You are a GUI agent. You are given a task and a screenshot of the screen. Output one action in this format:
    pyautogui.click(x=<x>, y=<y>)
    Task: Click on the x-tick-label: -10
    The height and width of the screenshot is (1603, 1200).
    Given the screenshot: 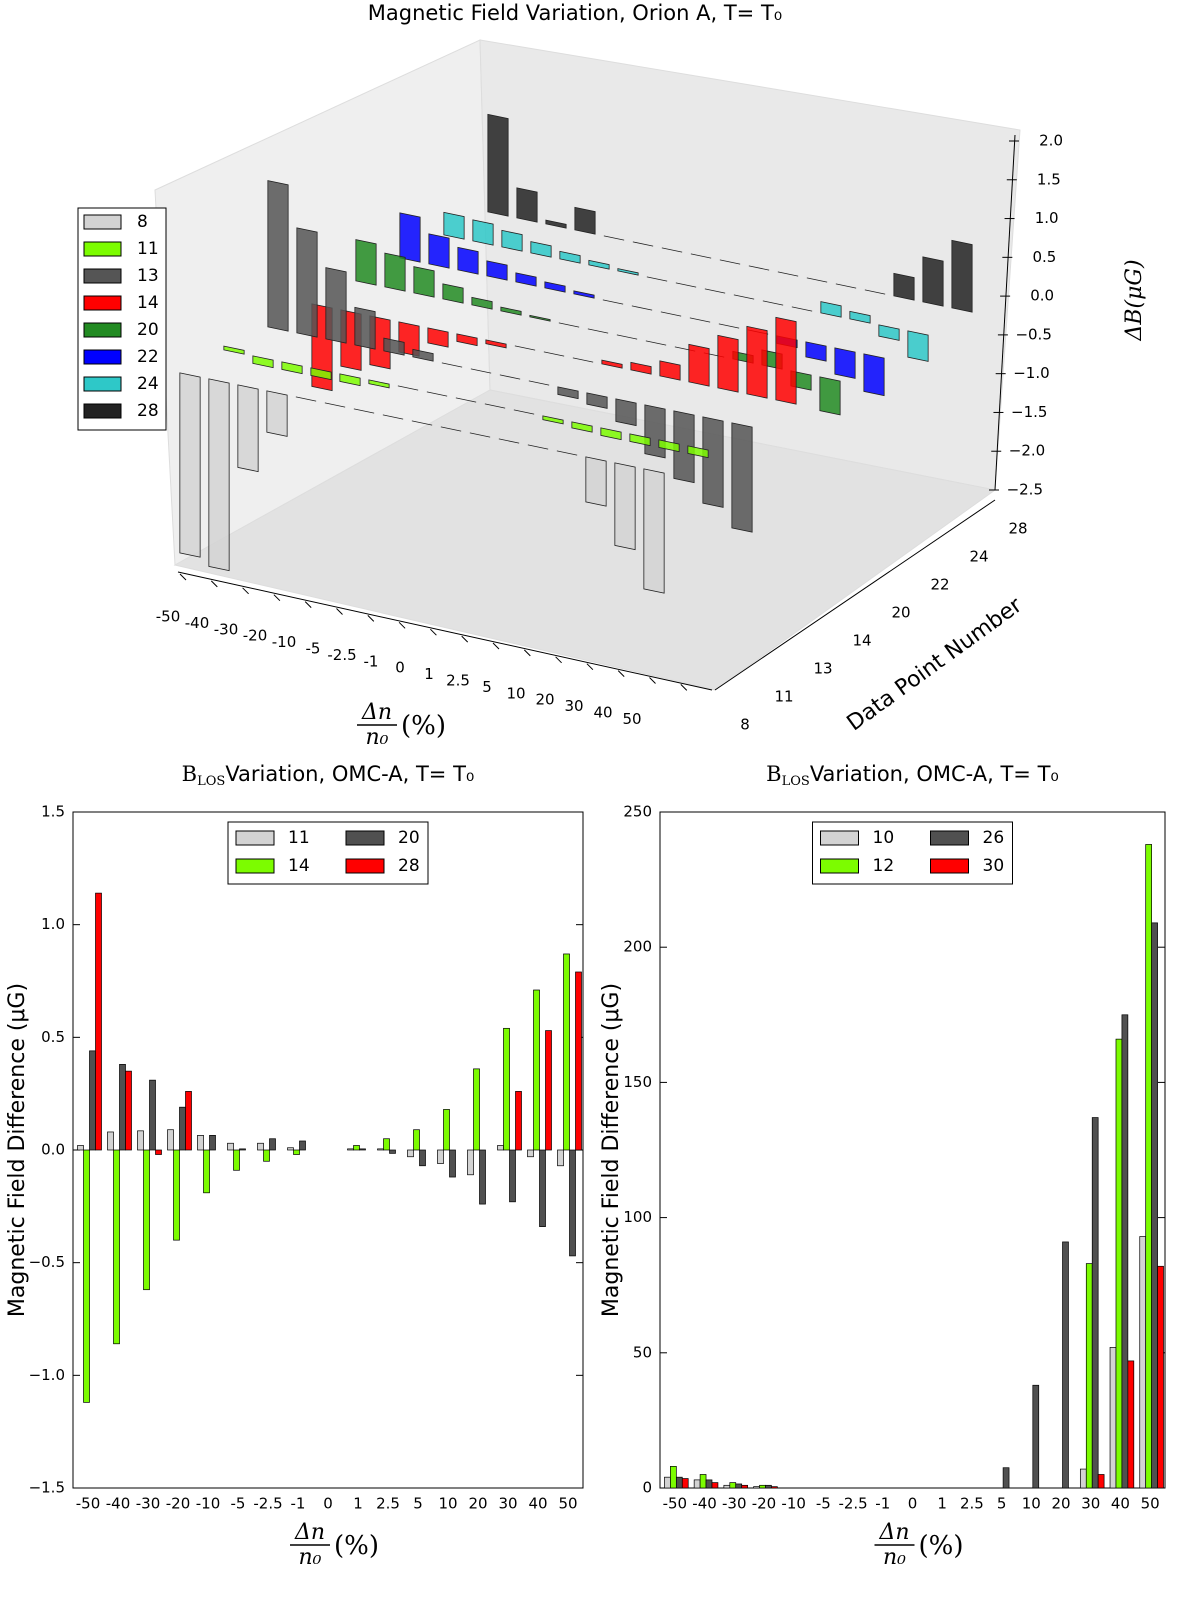 What is the action you would take?
    pyautogui.click(x=793, y=1504)
    